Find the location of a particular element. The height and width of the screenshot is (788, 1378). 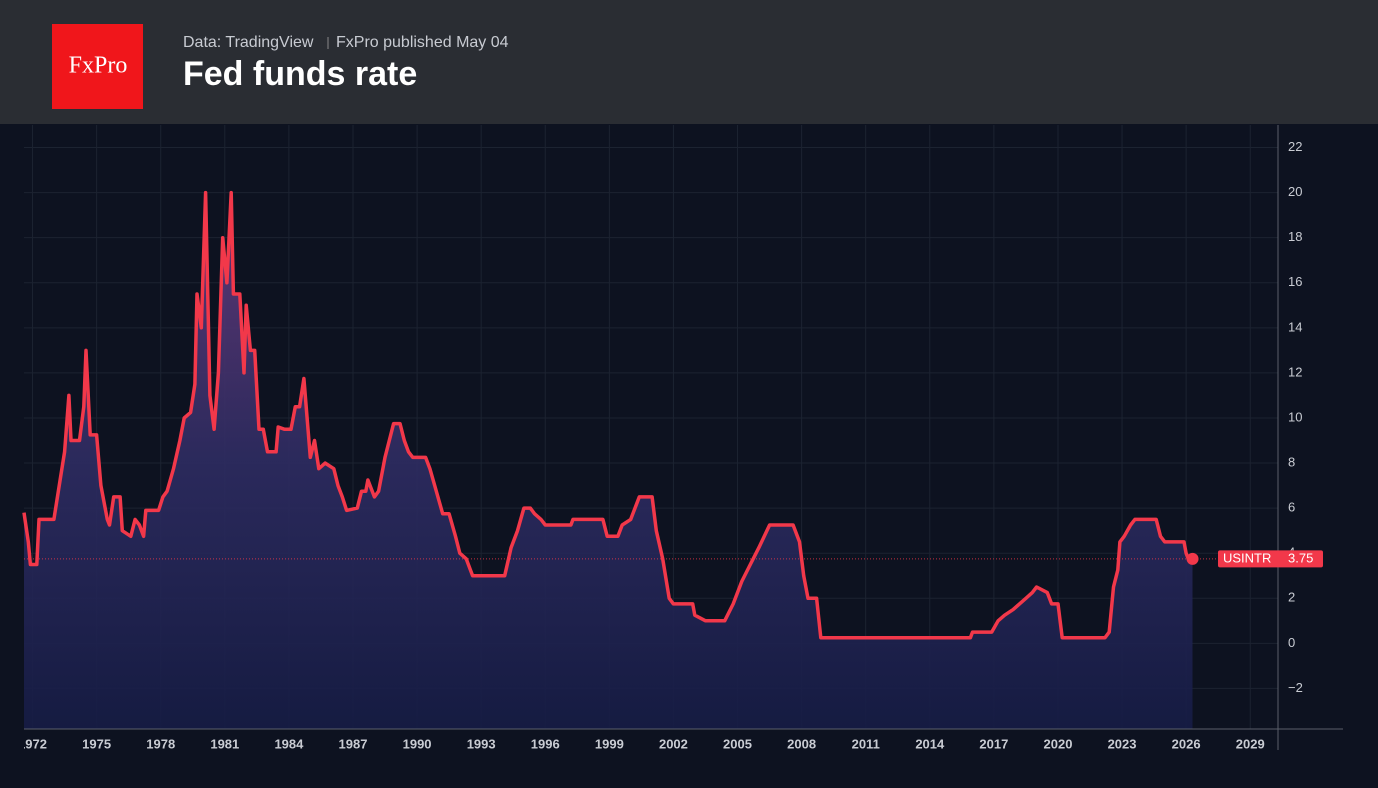

y-tick-label: 8 is located at coordinates (1291, 461).